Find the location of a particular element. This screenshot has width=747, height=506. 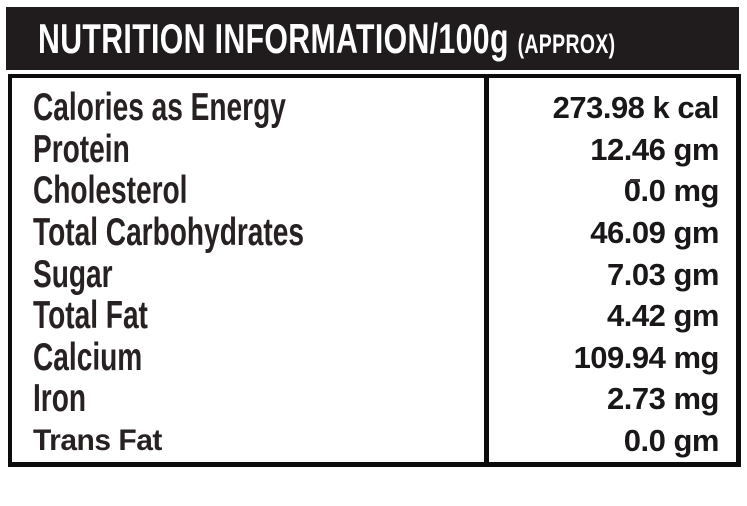

nutrient-label-cell: Trans Fat is located at coordinates (248, 440).